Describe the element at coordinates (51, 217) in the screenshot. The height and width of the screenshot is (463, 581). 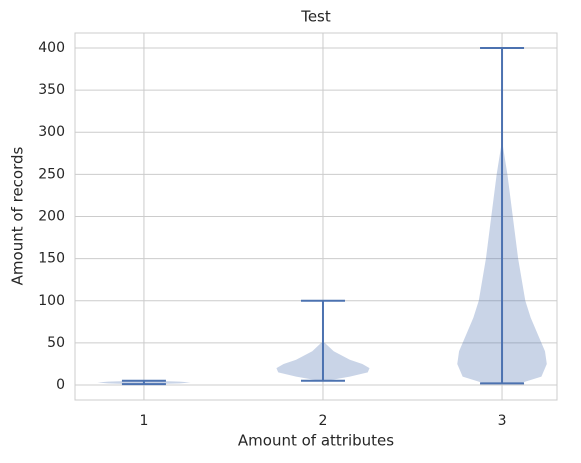
I see `y-tick-label: 200` at that location.